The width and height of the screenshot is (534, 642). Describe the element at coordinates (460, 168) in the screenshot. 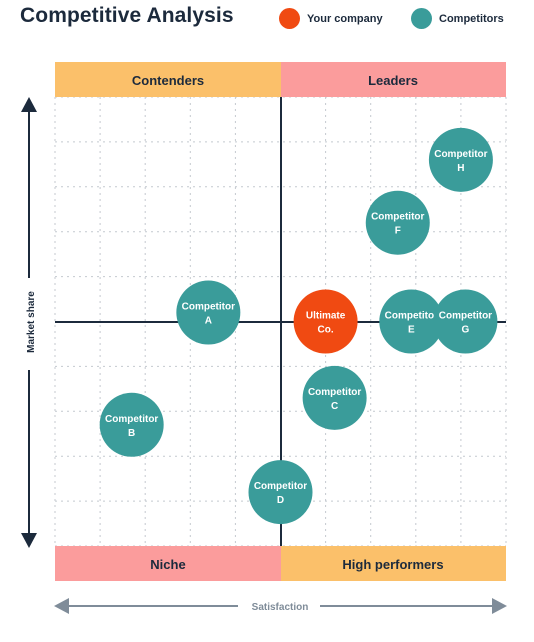

I see `point-label-competitor-h-line2: H` at that location.